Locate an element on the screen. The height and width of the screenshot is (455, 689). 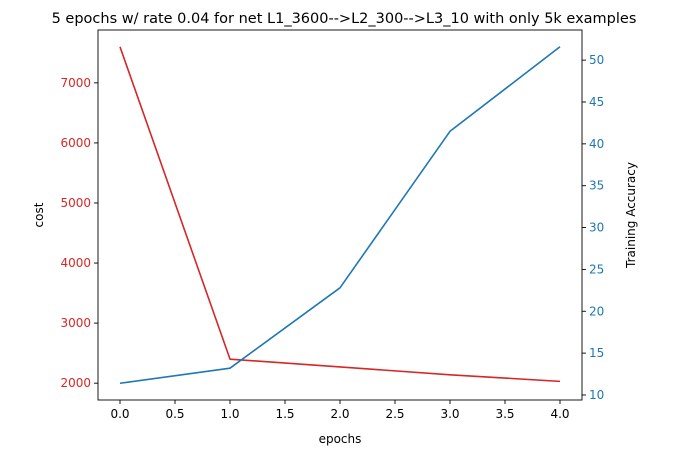
right-y-tick-label: 10 is located at coordinates (596, 395).